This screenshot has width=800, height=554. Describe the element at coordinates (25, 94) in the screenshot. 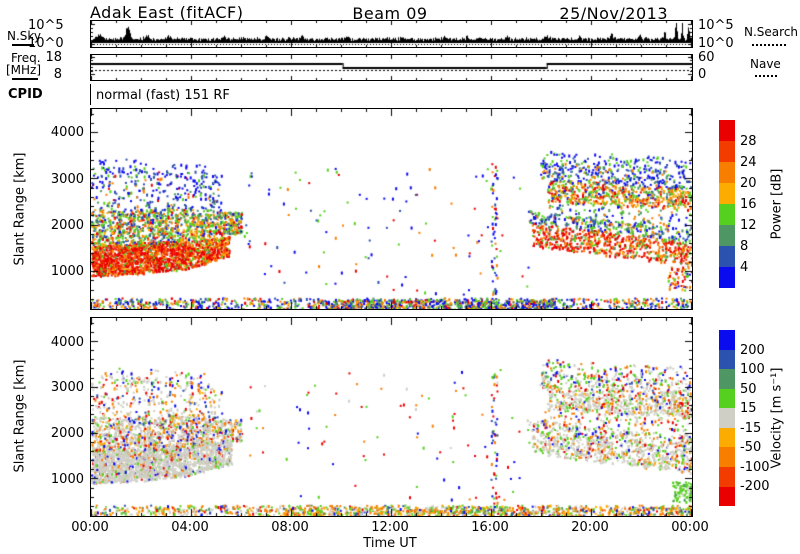

I see `cpid-label: CPID` at that location.